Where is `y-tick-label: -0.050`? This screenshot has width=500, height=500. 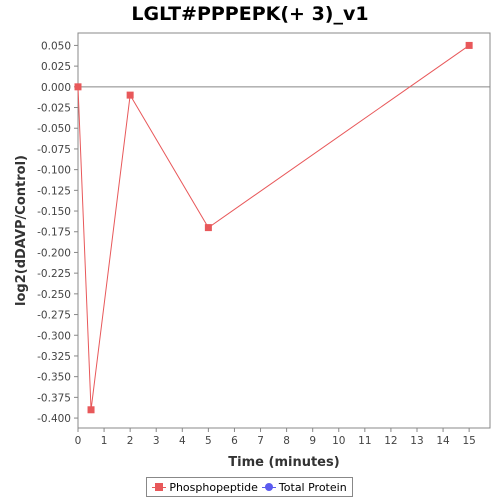 y-tick-label: -0.050 is located at coordinates (54, 129).